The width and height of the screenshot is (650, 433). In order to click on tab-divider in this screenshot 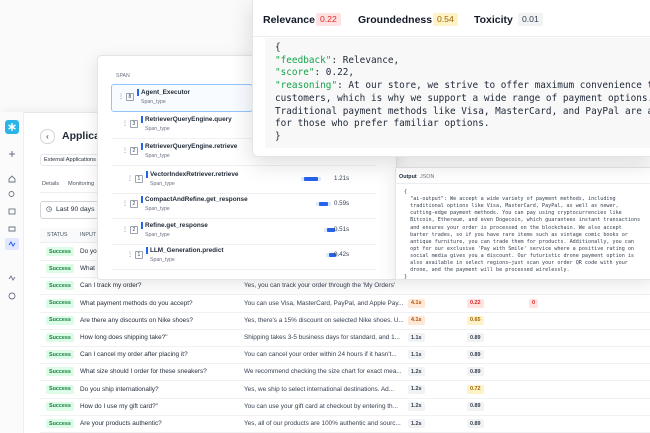, I will do `click(523, 183)`.